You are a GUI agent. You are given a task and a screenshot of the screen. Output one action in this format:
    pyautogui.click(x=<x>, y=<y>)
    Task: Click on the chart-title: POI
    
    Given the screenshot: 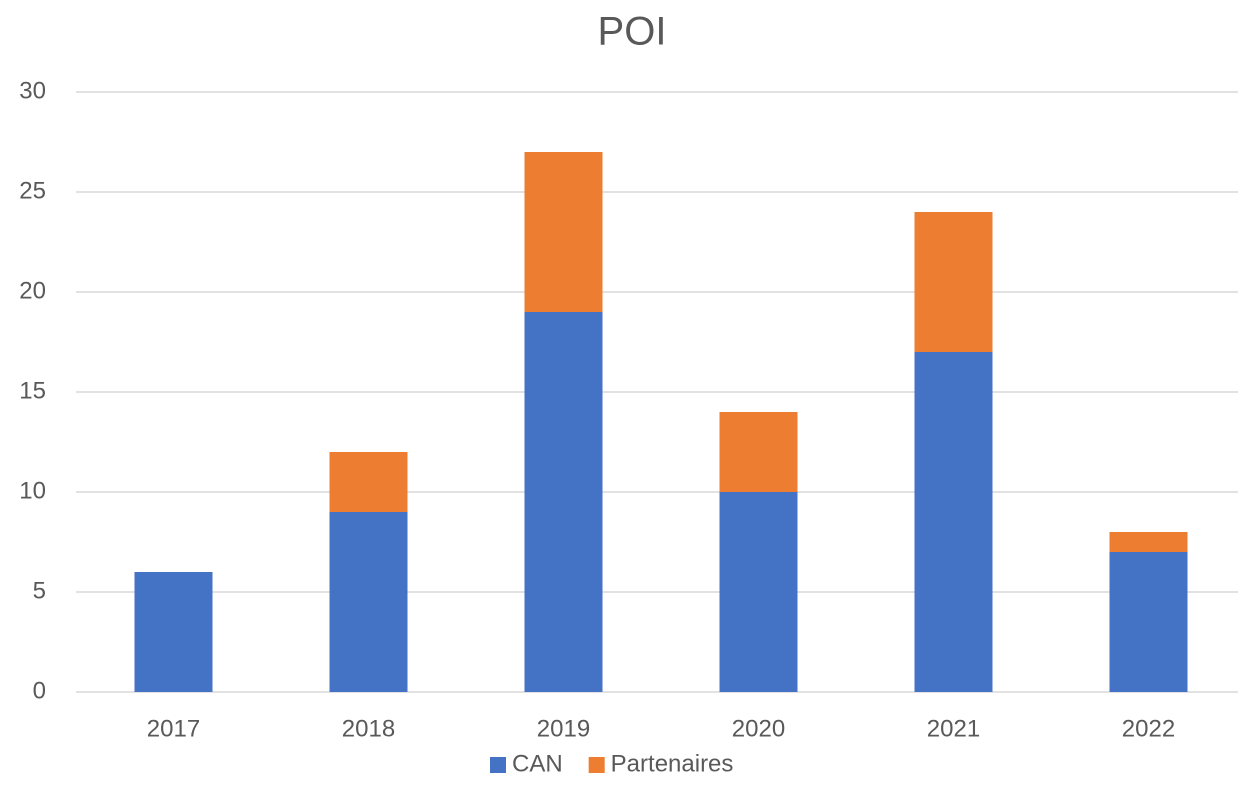 What is the action you would take?
    pyautogui.click(x=632, y=32)
    